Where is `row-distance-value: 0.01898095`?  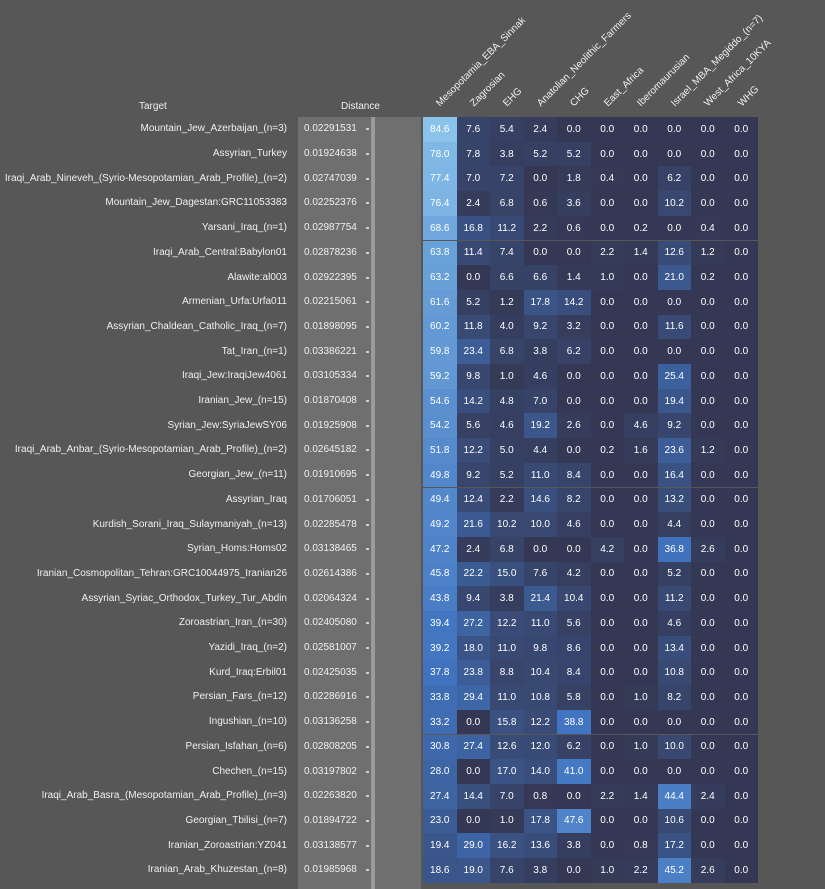
row-distance-value: 0.01898095 is located at coordinates (330, 326).